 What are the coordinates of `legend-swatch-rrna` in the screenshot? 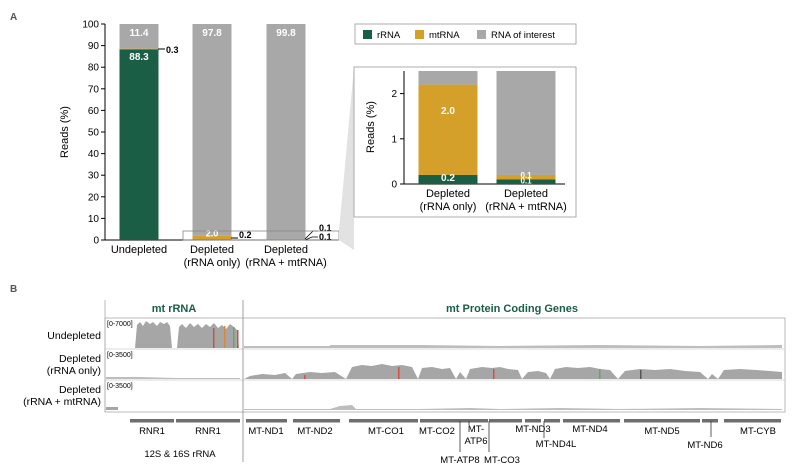 It's located at (367, 34).